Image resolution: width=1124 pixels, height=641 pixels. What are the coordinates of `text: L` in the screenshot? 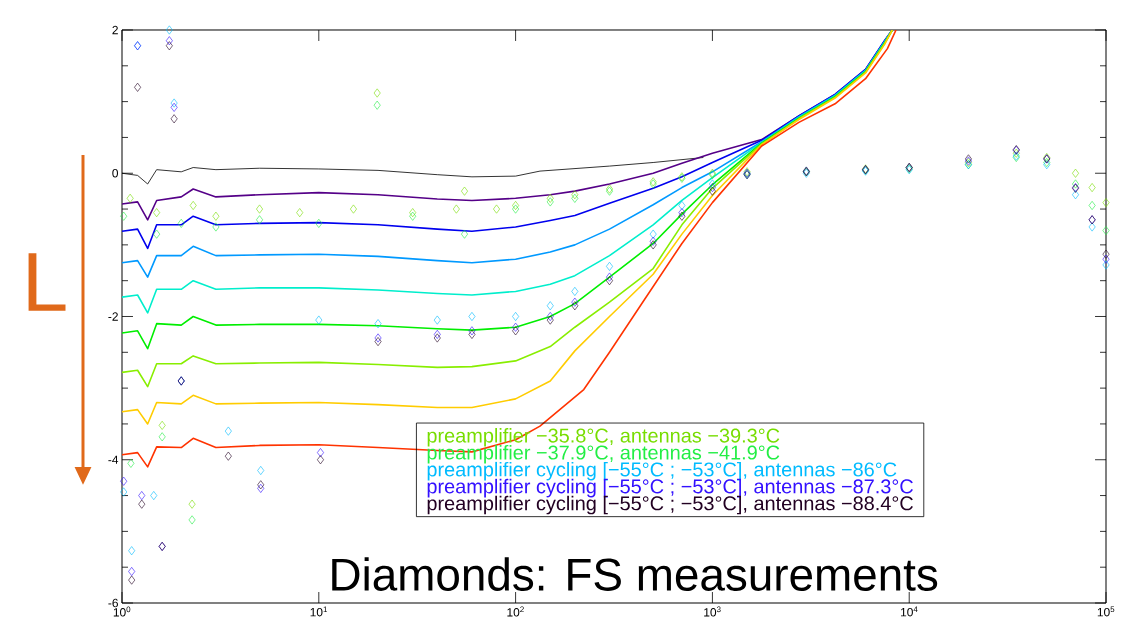 It's located at (47, 282).